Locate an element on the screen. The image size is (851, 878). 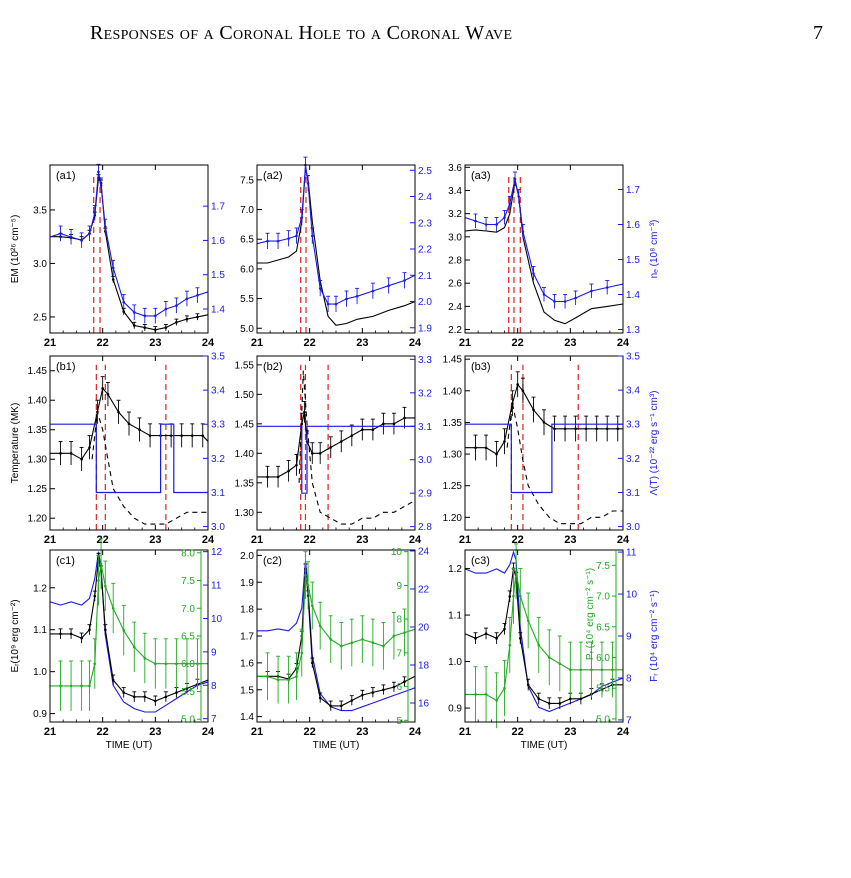
y-tick-label: 1.4 is located at coordinates (247, 717).